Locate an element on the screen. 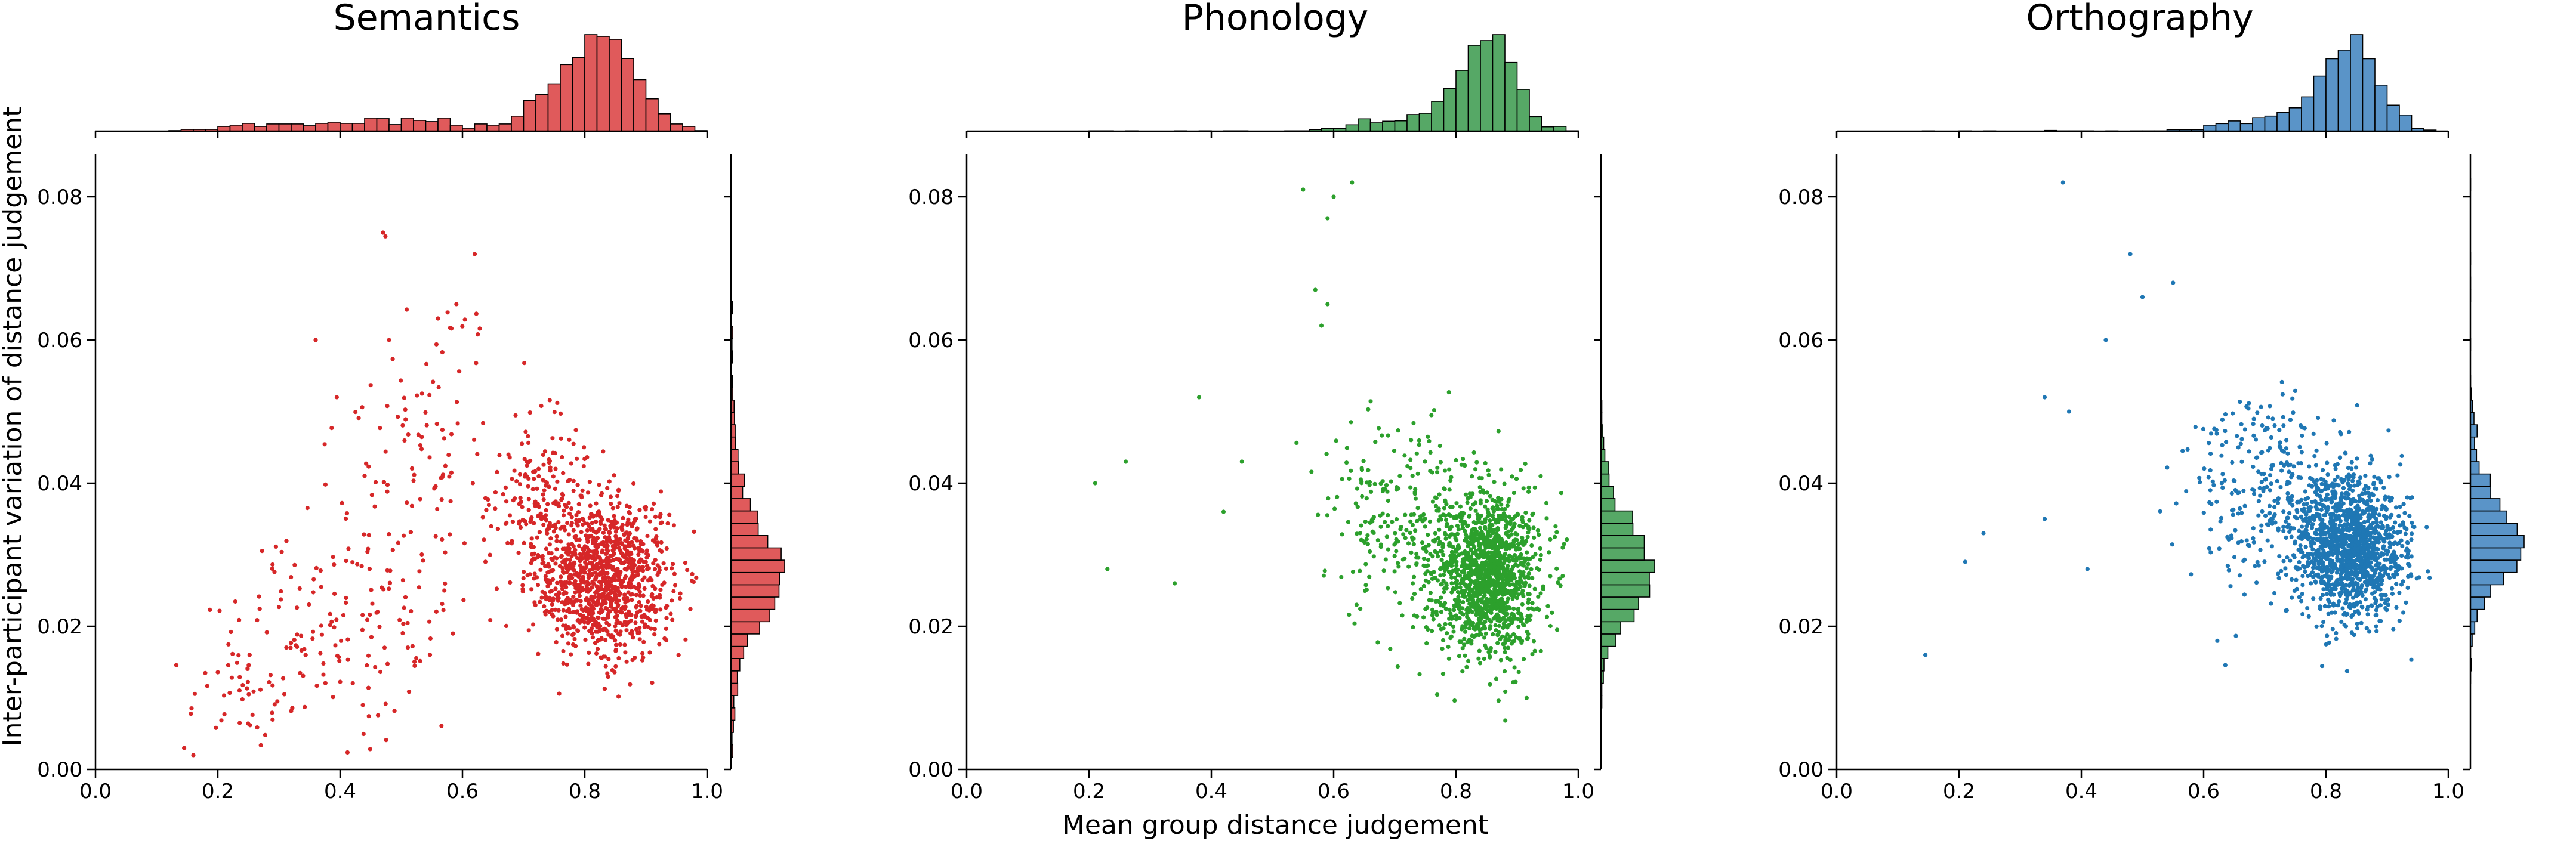  y-tick-label: 0.08 is located at coordinates (59, 197).